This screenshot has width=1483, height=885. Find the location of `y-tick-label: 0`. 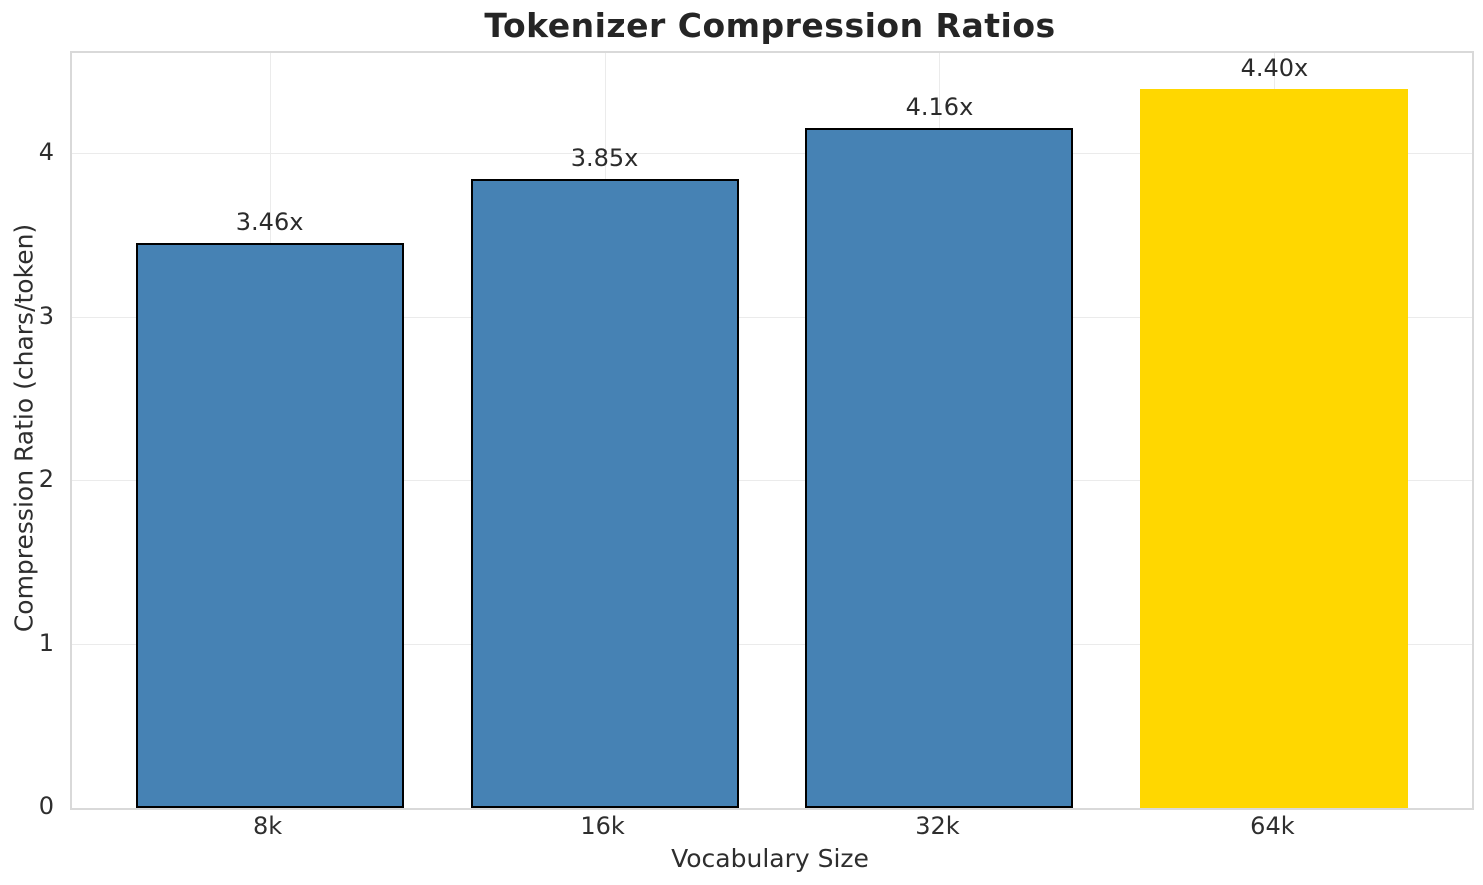

y-tick-label: 0 is located at coordinates (46, 806).